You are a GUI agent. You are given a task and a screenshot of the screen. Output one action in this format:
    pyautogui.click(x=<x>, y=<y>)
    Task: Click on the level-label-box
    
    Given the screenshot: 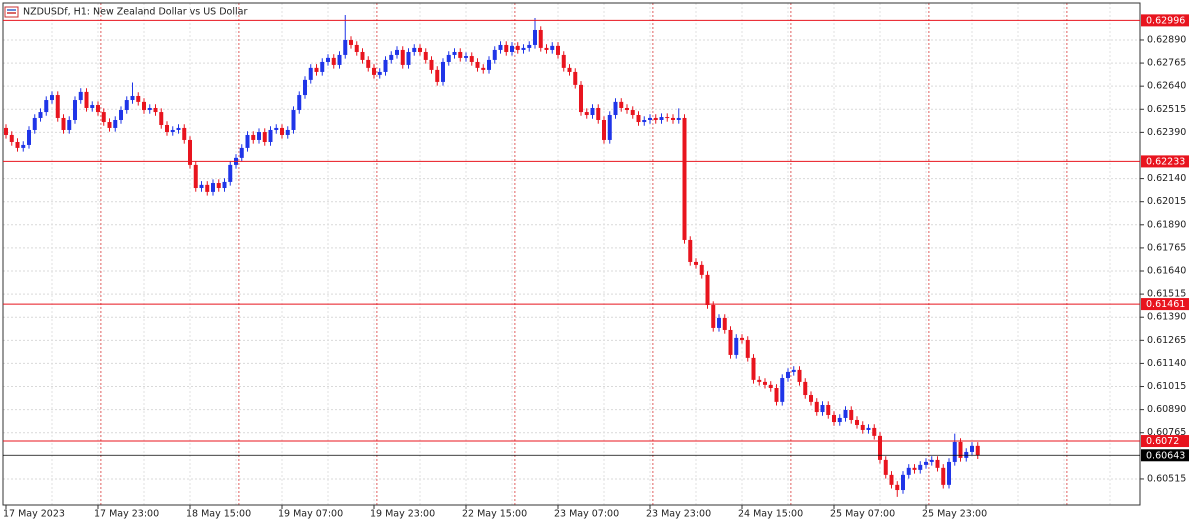 What is the action you would take?
    pyautogui.click(x=1165, y=304)
    